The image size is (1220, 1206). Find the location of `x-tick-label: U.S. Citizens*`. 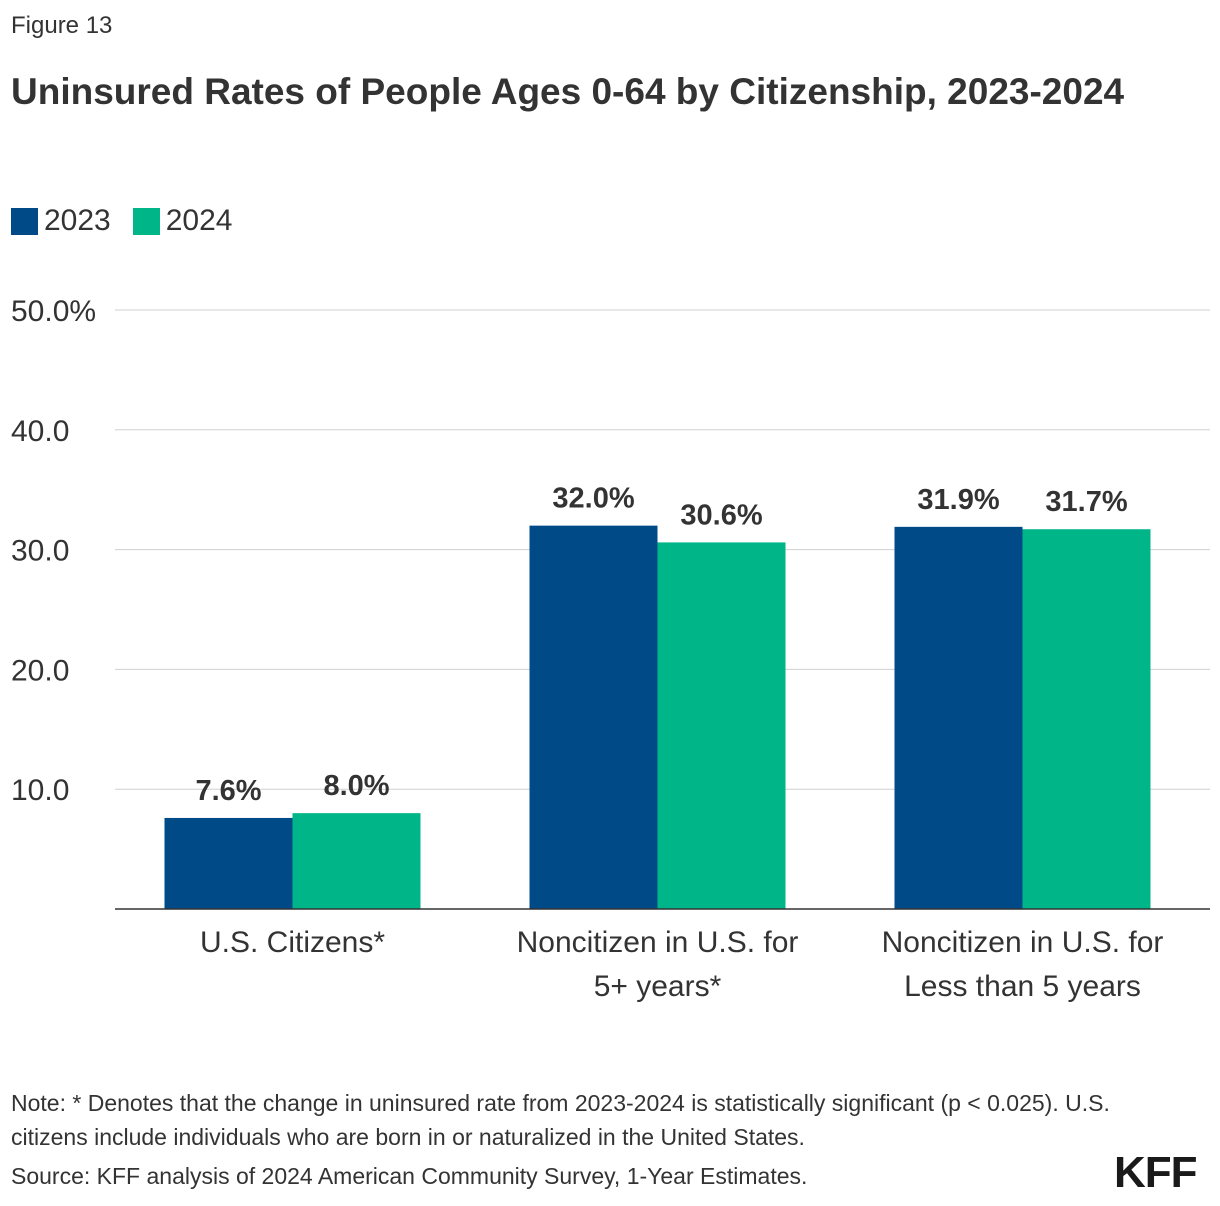

x-tick-label: U.S. Citizens* is located at coordinates (292, 942).